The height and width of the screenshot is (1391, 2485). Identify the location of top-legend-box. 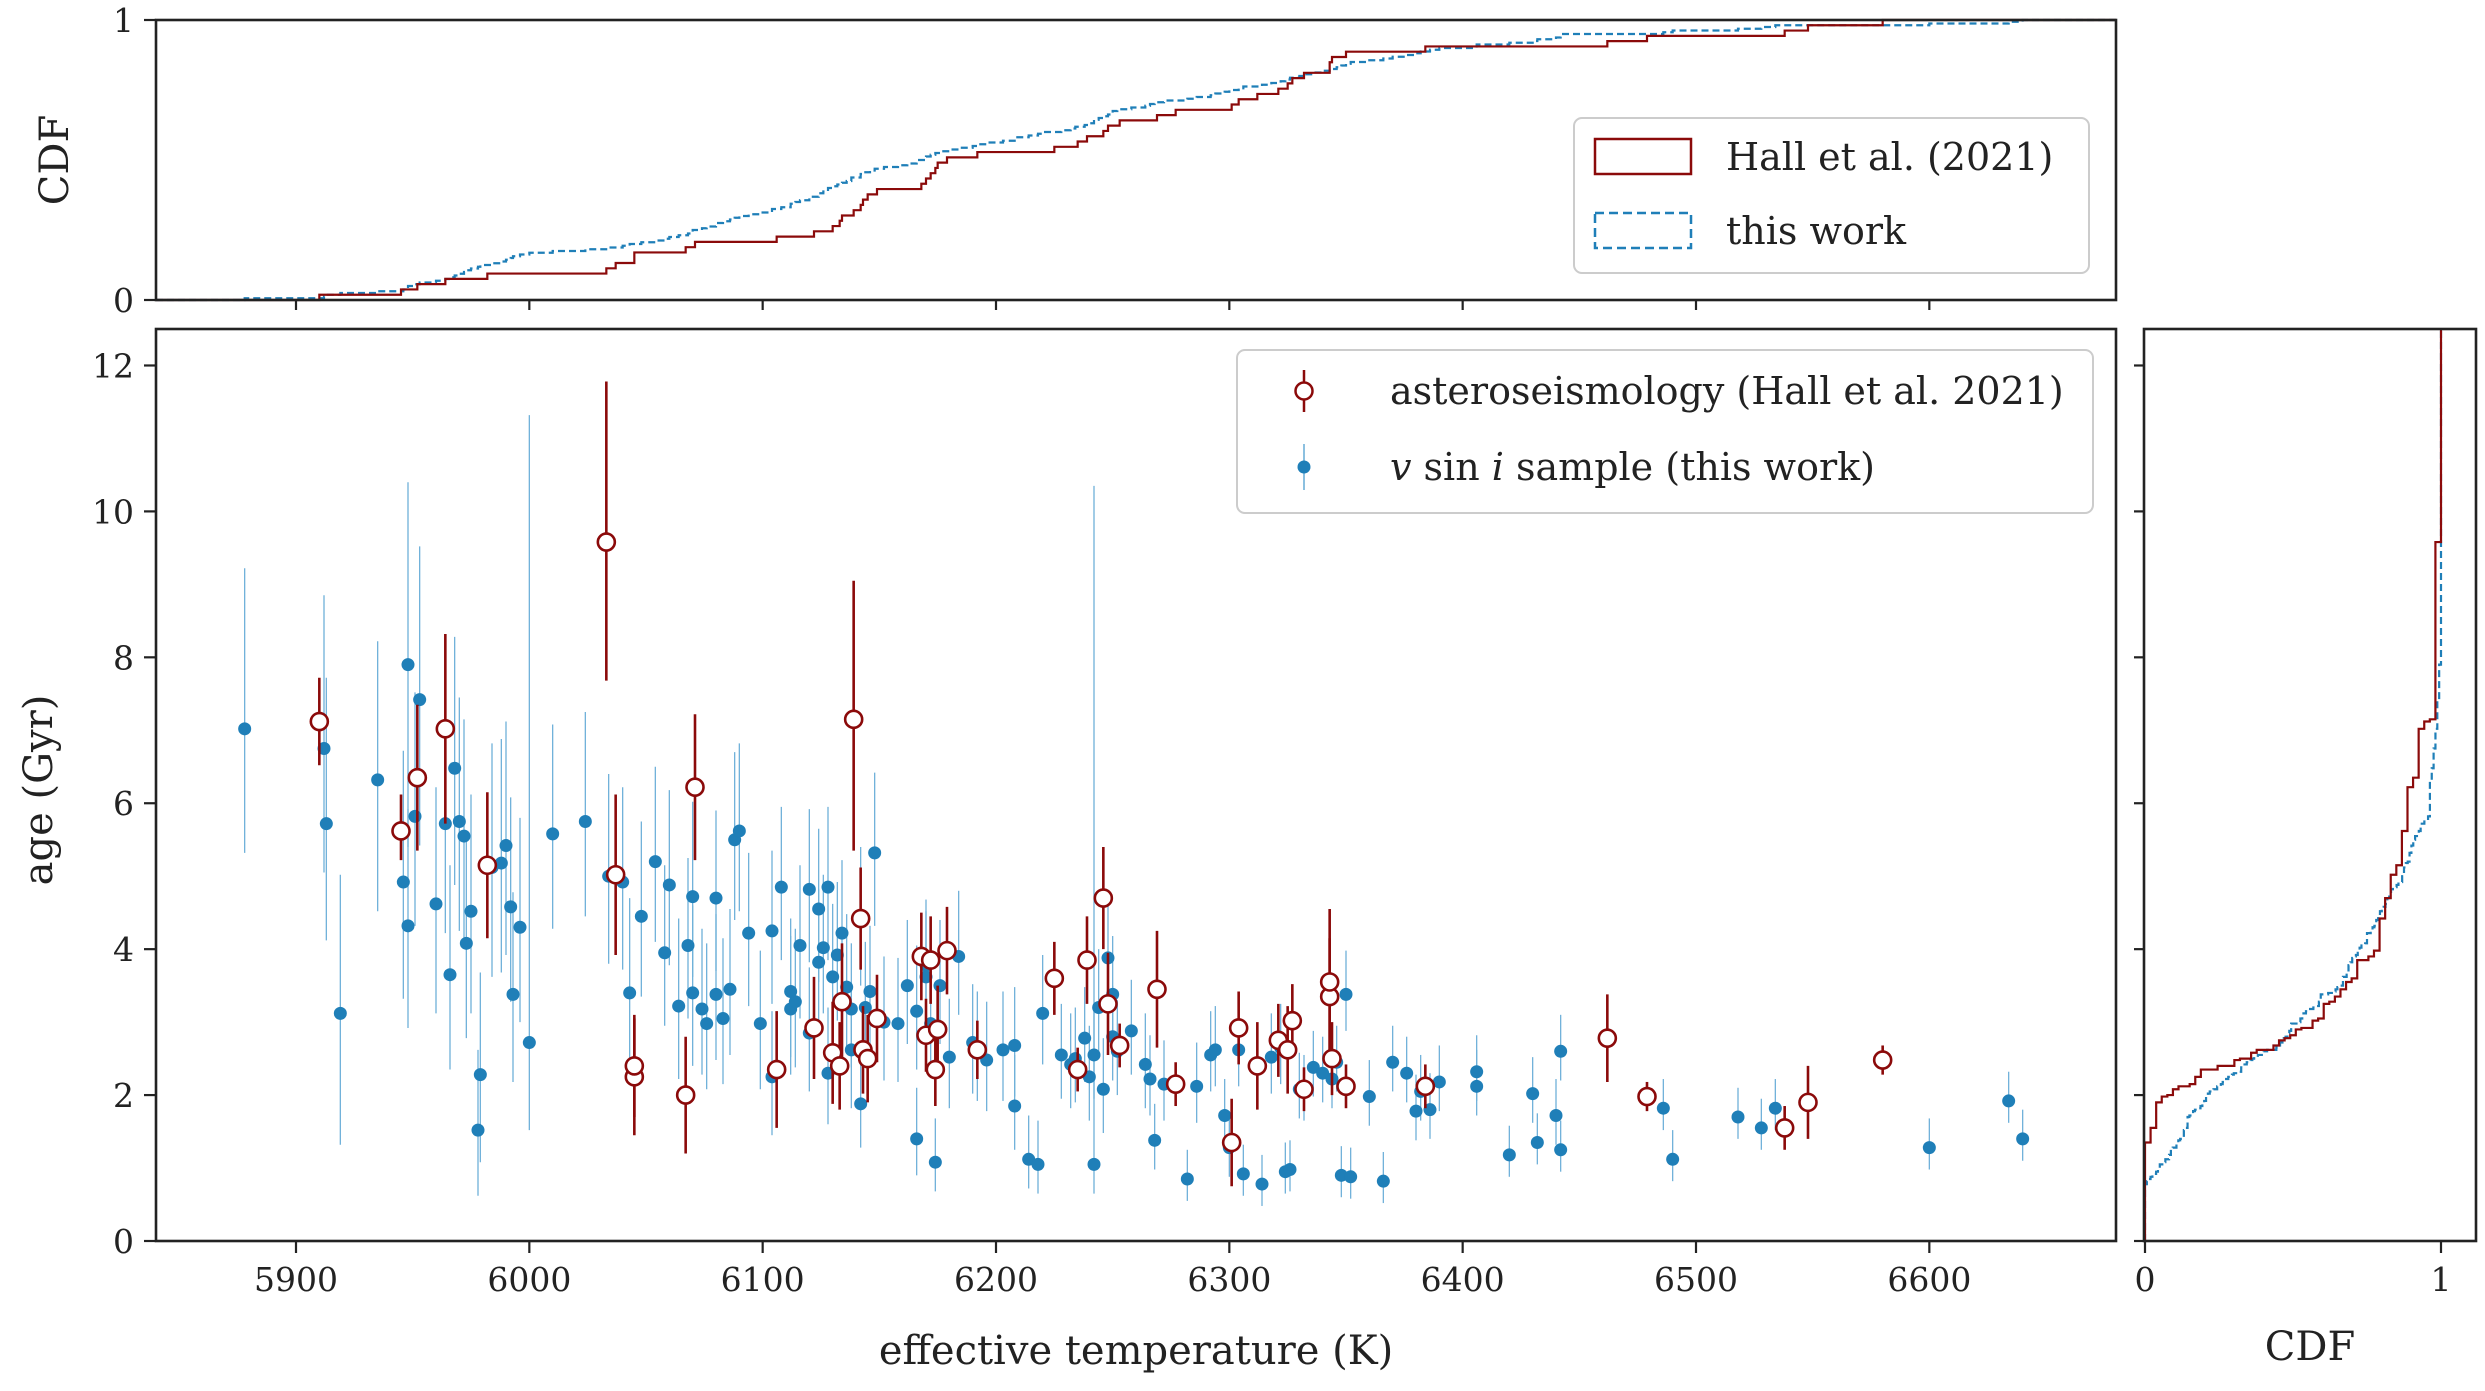
(1831, 195).